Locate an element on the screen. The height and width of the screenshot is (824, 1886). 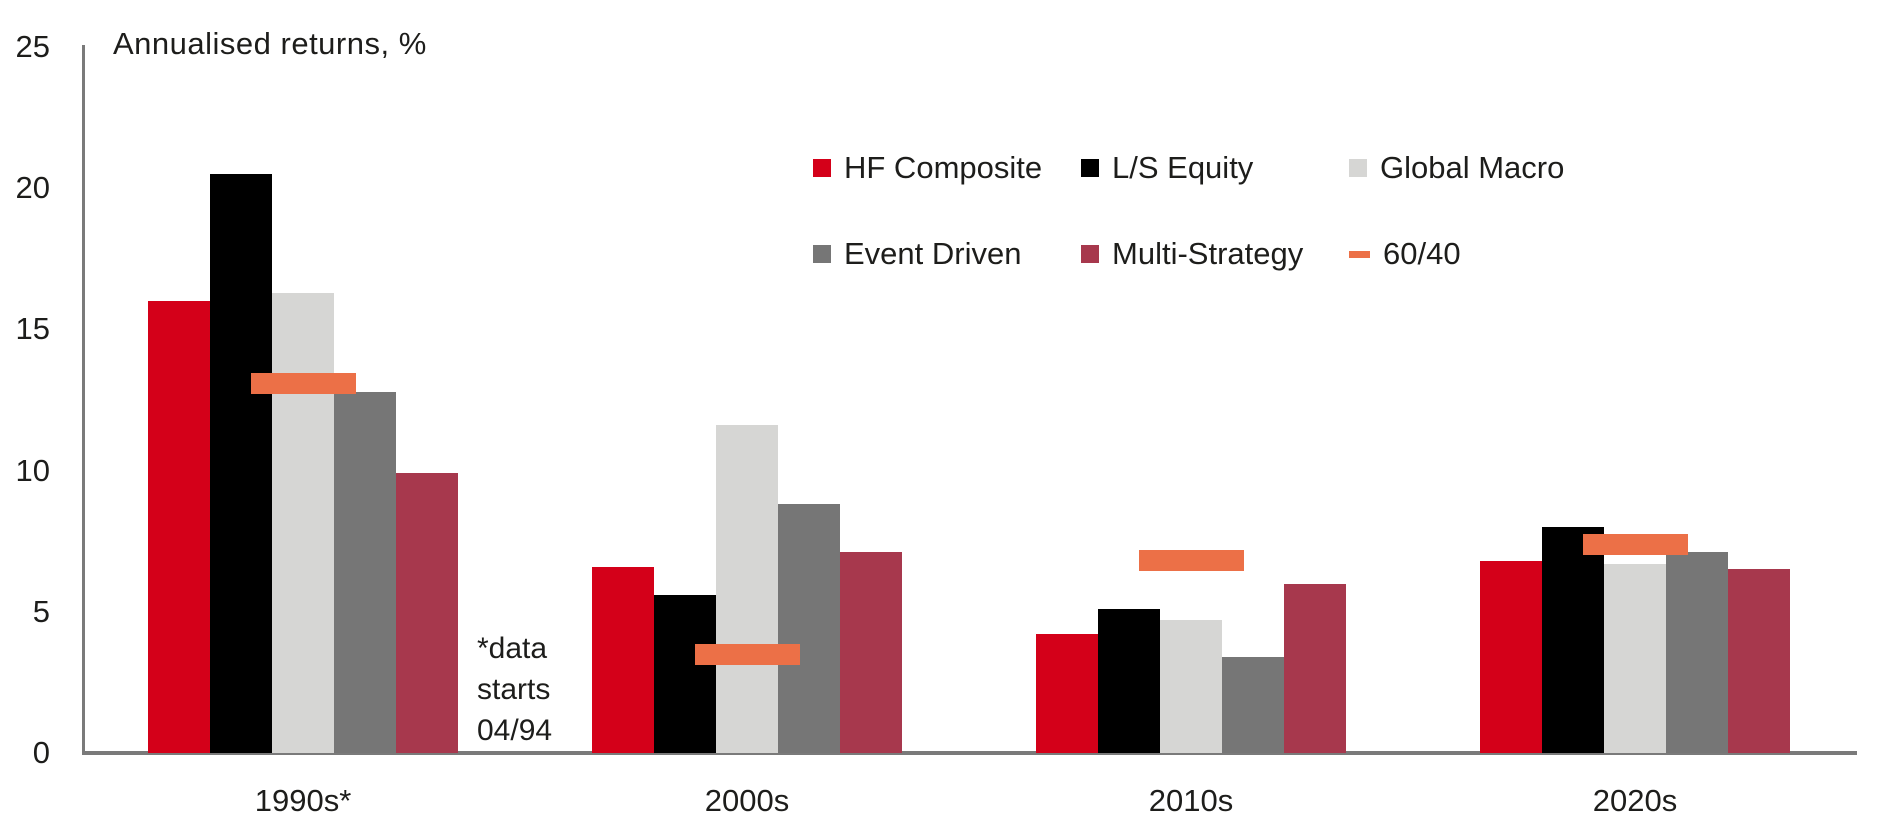
y-tick-label-5: 5 is located at coordinates (41, 611).